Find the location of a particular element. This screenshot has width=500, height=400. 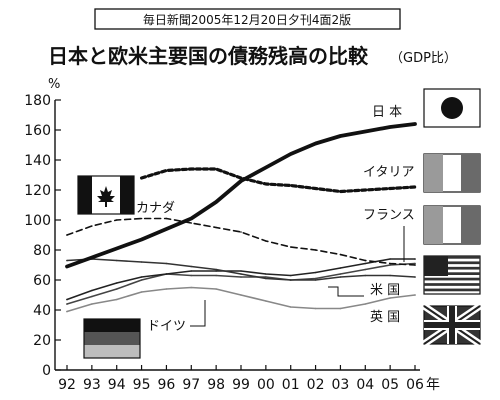

source-label: 毎日新聞2005年12月20日夕刊4面2版 is located at coordinates (247, 19).